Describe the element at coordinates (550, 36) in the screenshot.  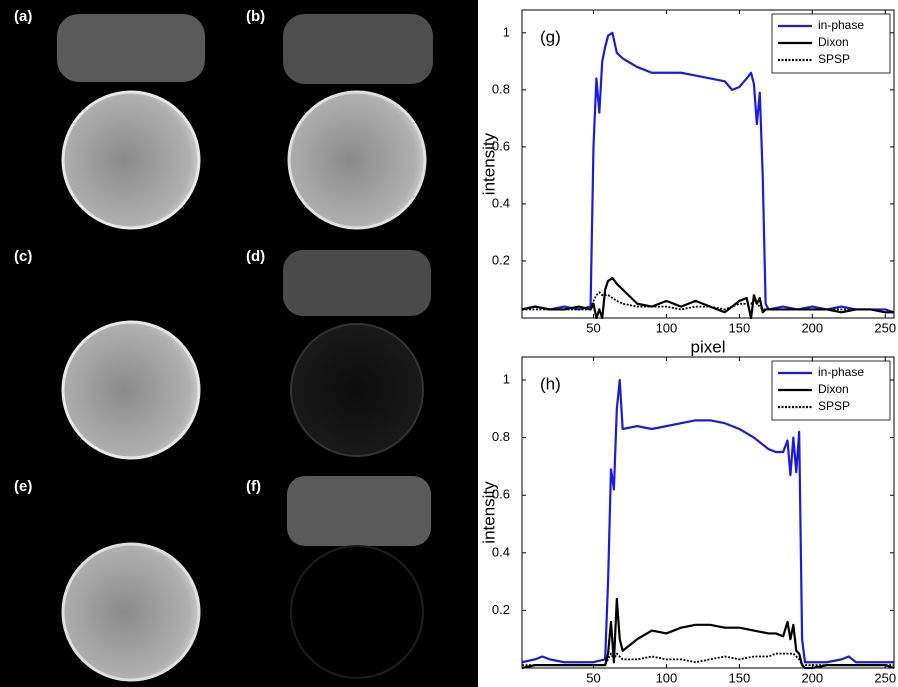
I see `annotation: (g)` at that location.